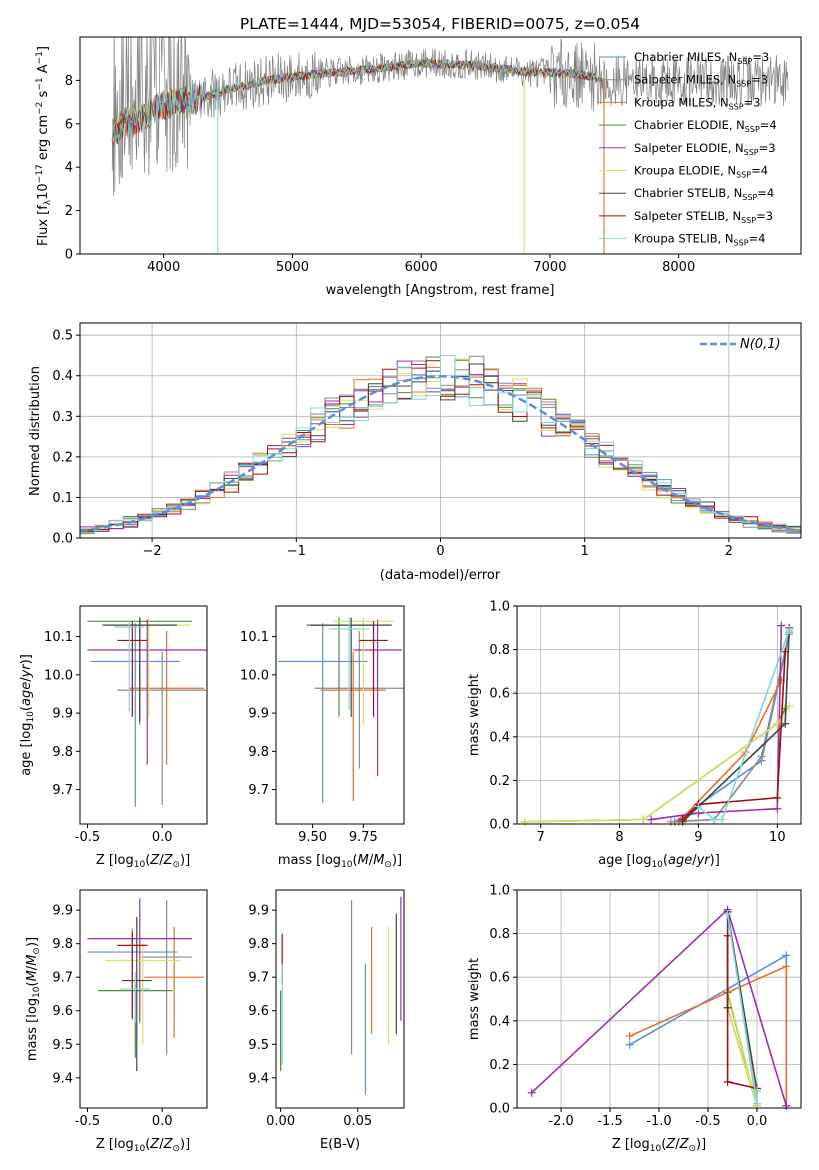 The image size is (819, 1170). What do you see at coordinates (296, 551) in the screenshot?
I see `x-tick-label: −1` at bounding box center [296, 551].